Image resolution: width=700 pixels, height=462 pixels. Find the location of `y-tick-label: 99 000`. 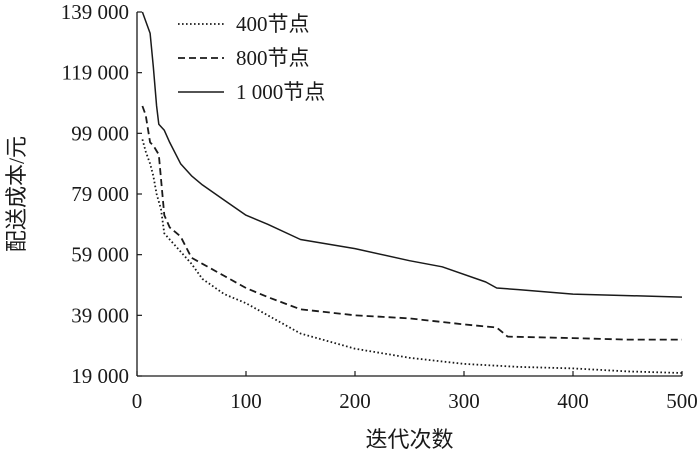

y-tick-label: 99 000 is located at coordinates (100, 133).